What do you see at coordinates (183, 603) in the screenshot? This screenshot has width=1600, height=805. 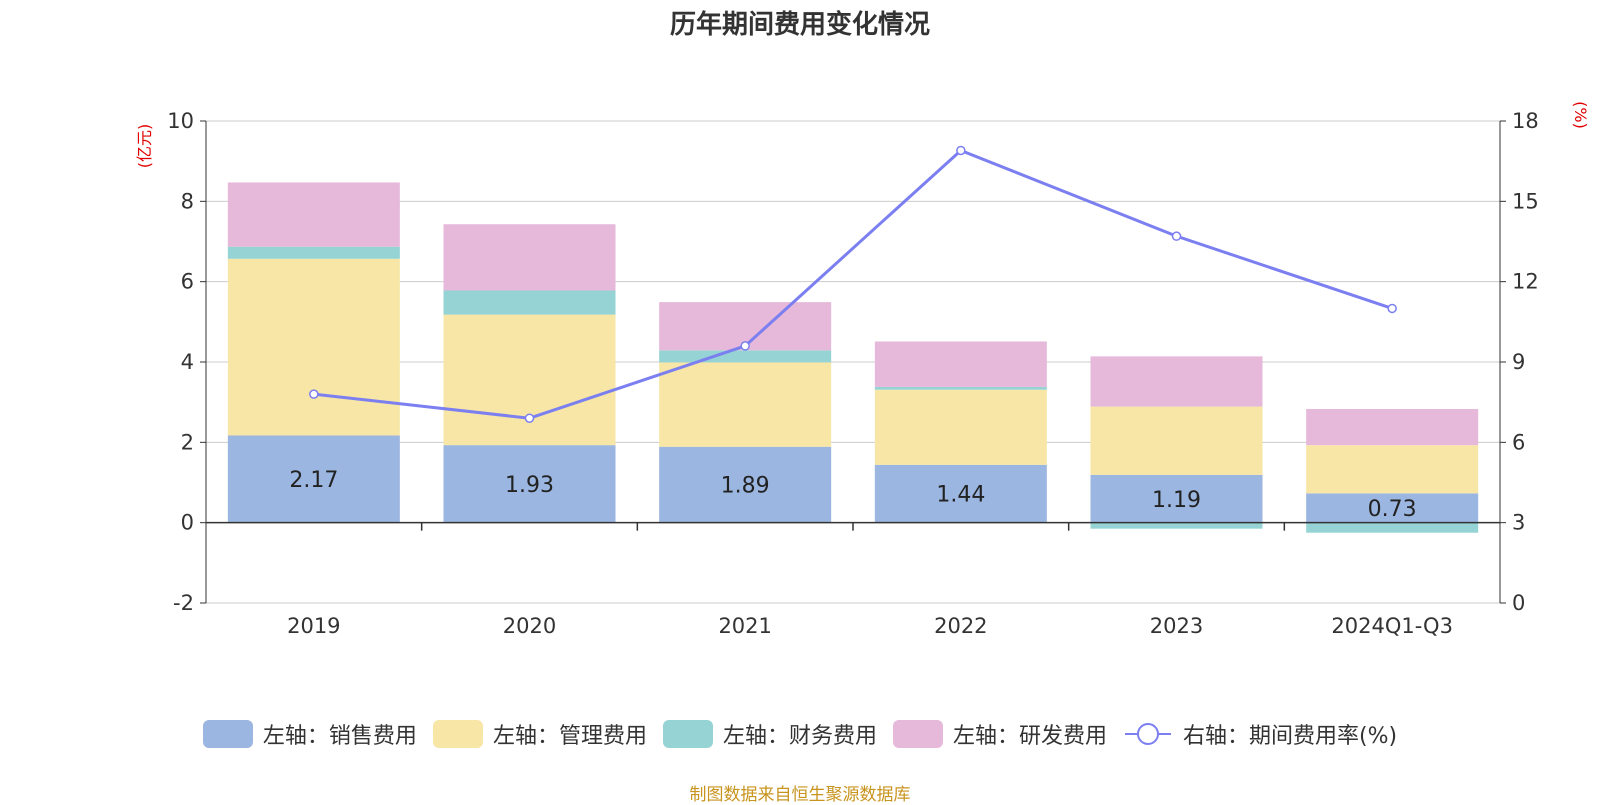 I see `left-axis-tick-label: -2` at bounding box center [183, 603].